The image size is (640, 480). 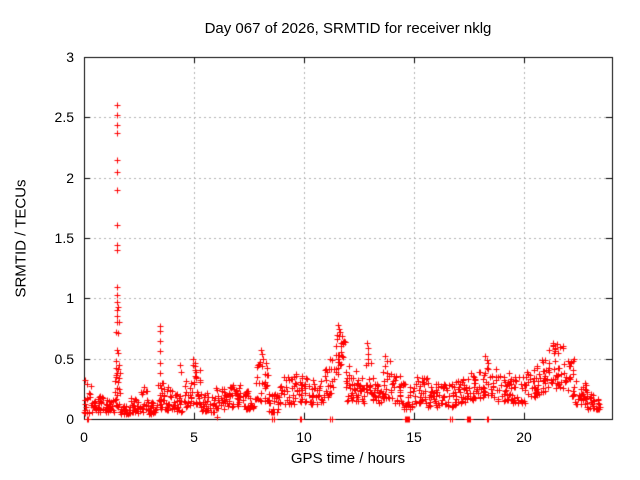 I want to click on y-tick-label: 3, so click(x=70, y=57).